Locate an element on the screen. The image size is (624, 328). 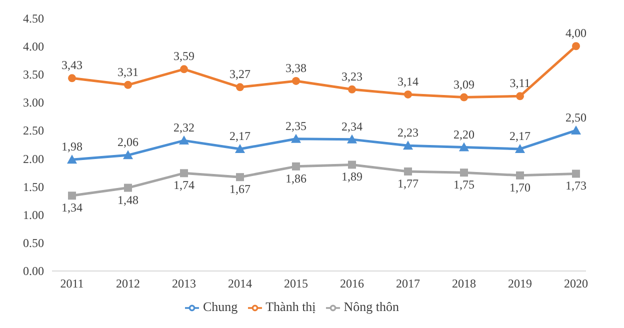
data-label: 3,23 is located at coordinates (352, 76).